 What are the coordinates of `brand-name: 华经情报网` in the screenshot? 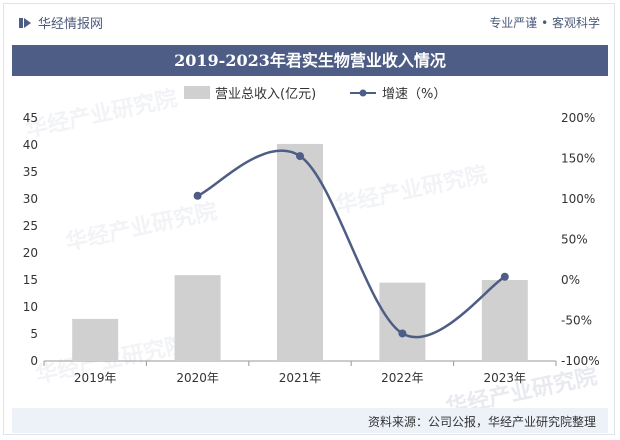 It's located at (71, 24).